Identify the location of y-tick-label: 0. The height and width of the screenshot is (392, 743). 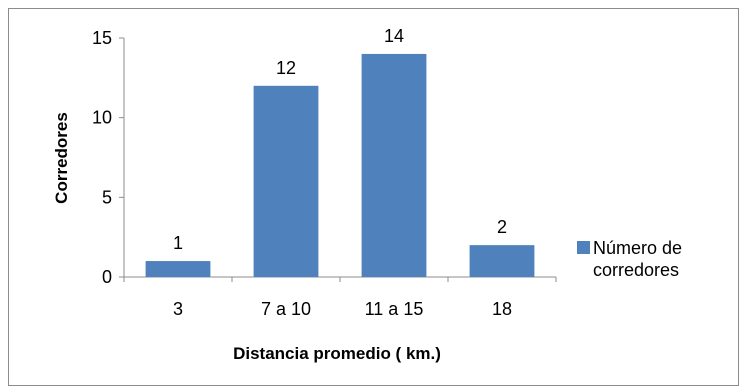
(107, 277).